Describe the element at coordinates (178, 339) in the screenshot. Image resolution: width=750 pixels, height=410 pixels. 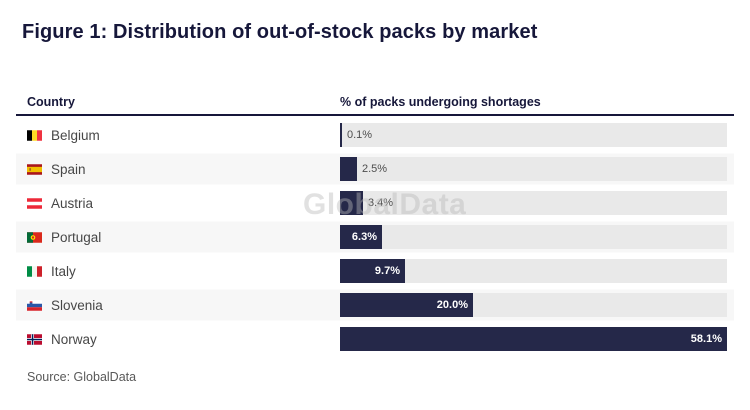
I see `country-cell: Norway` at that location.